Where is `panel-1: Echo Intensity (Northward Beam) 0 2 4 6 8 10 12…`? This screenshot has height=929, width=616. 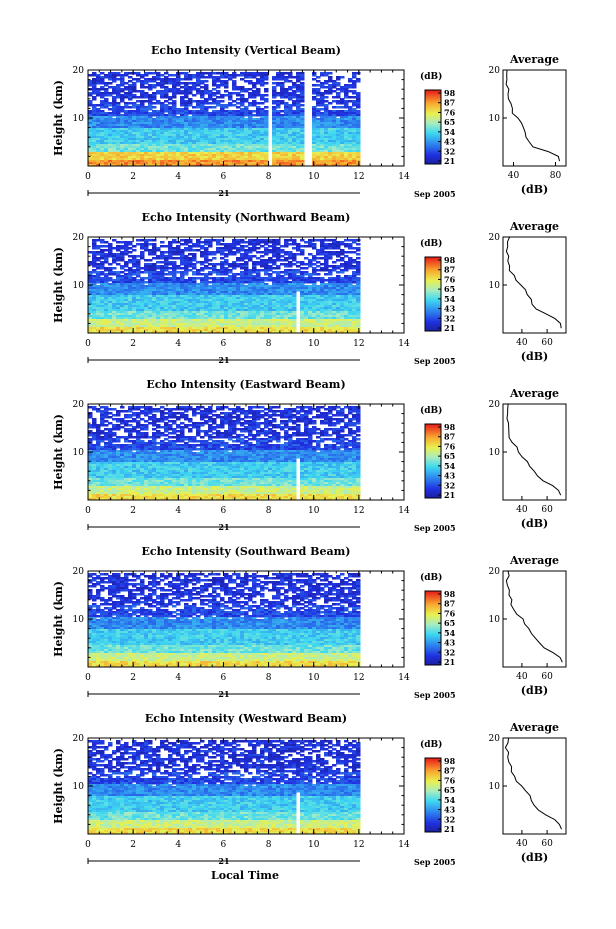
panel-1: Echo Intensity (Northward Beam) 0 2 4 6 8 10 12… is located at coordinates (309, 288).